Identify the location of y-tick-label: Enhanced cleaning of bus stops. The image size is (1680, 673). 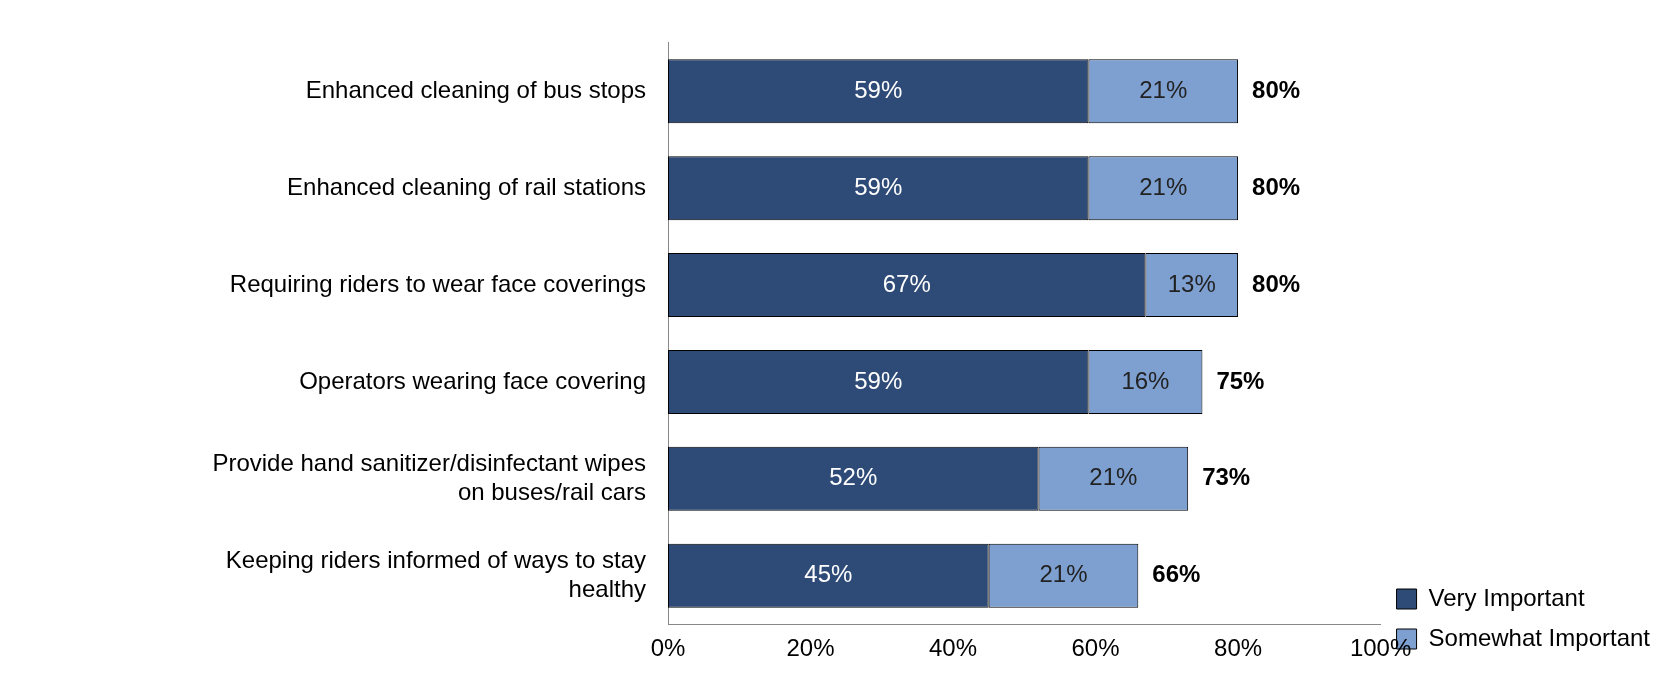
(475, 89).